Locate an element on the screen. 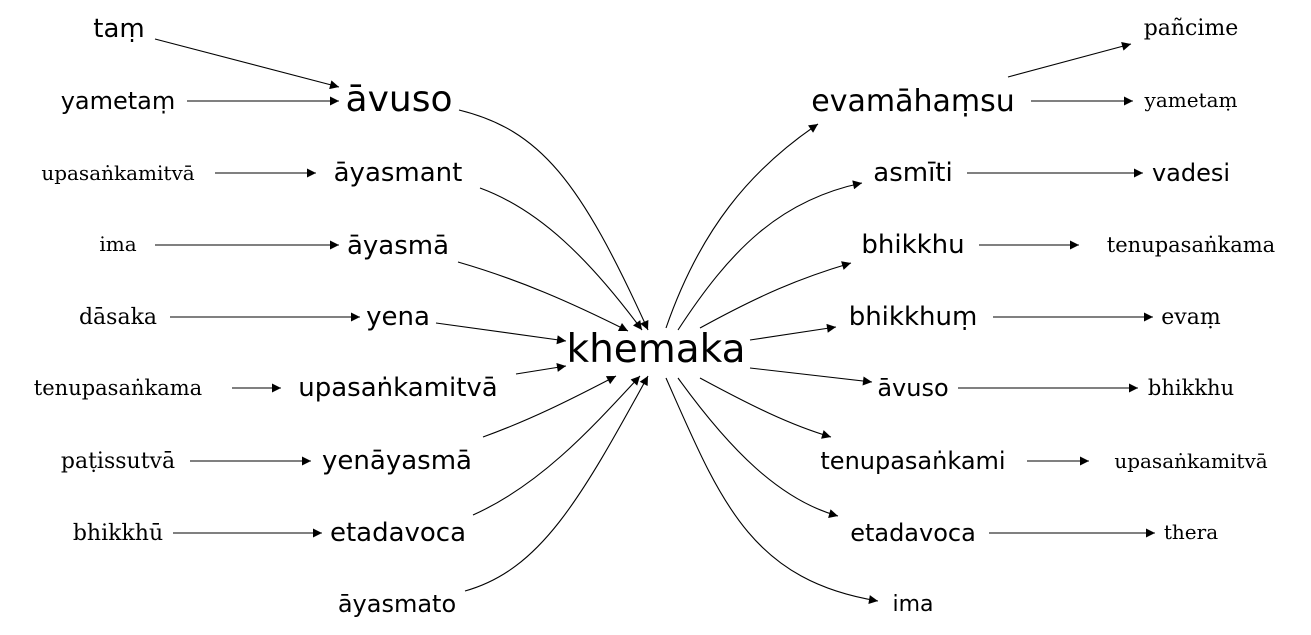 This screenshot has width=1311, height=635. node-left-inner-3: yena is located at coordinates (398, 317).